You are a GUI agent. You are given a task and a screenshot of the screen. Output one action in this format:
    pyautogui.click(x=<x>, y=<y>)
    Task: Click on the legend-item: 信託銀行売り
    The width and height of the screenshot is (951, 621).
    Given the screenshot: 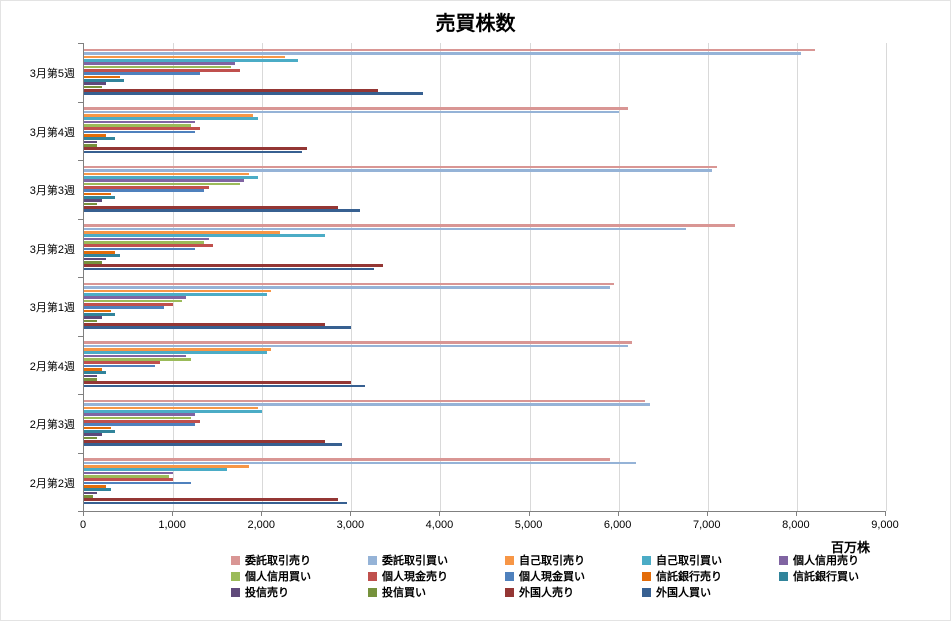 What is the action you would take?
    pyautogui.click(x=682, y=576)
    